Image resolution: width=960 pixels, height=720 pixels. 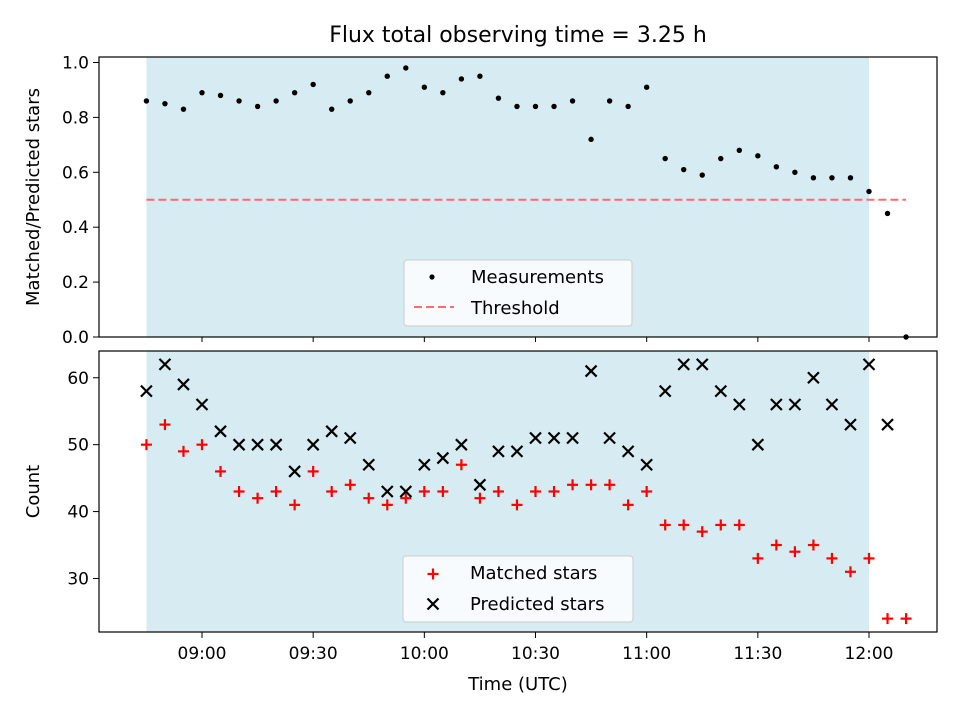 I want to click on legend-predicted-glyph, so click(x=433, y=604).